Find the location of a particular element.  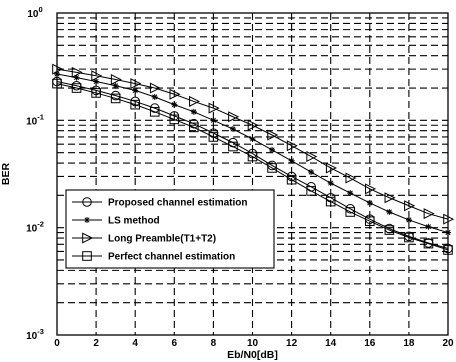

x-tick-label: 0 is located at coordinates (57, 343).